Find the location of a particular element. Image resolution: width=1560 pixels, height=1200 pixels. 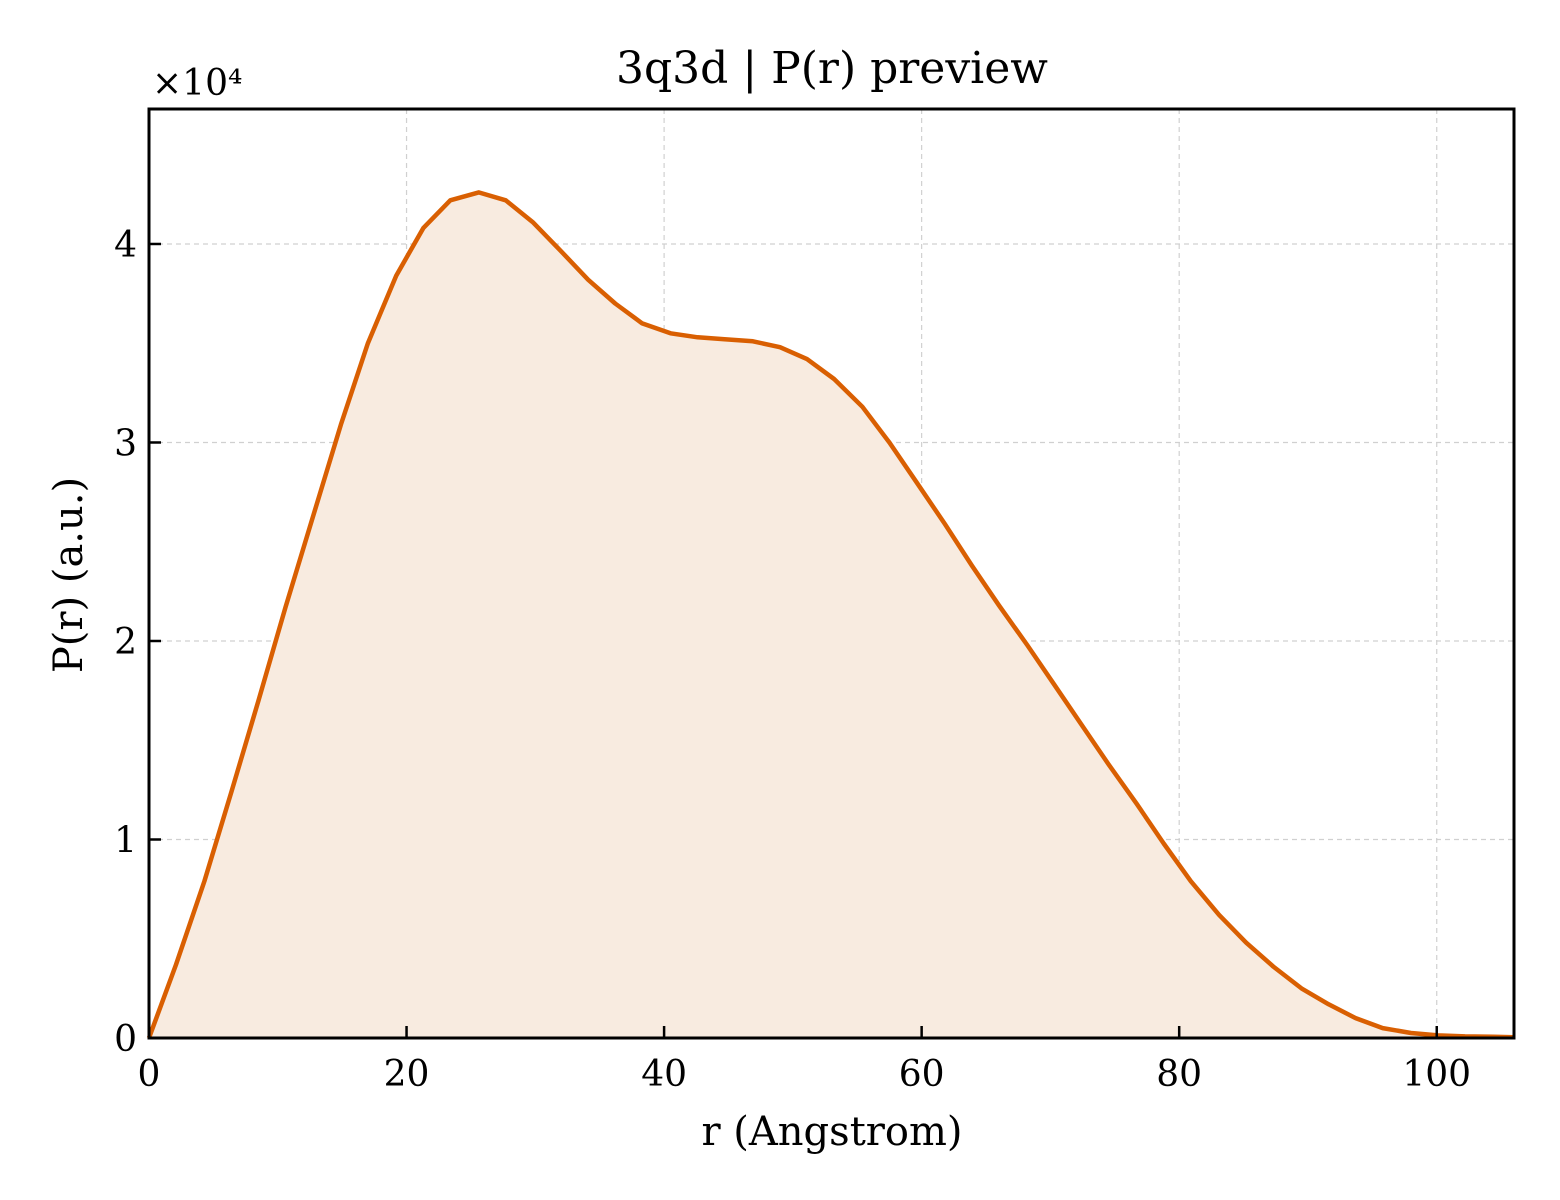

x-tick-label: 20 is located at coordinates (407, 1074).